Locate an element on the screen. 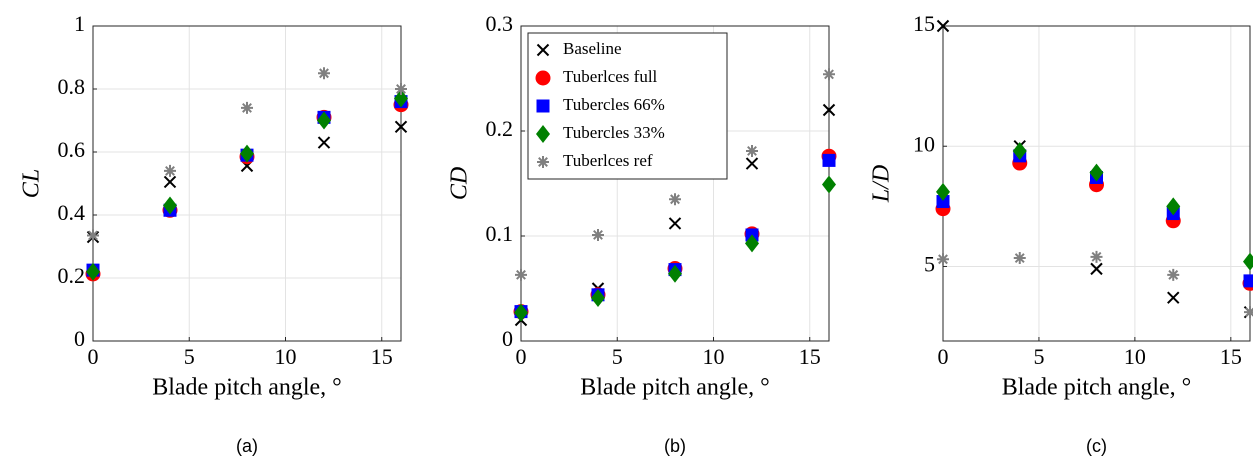 The image size is (1253, 462). legend-label: Tubercles 33% is located at coordinates (614, 132).